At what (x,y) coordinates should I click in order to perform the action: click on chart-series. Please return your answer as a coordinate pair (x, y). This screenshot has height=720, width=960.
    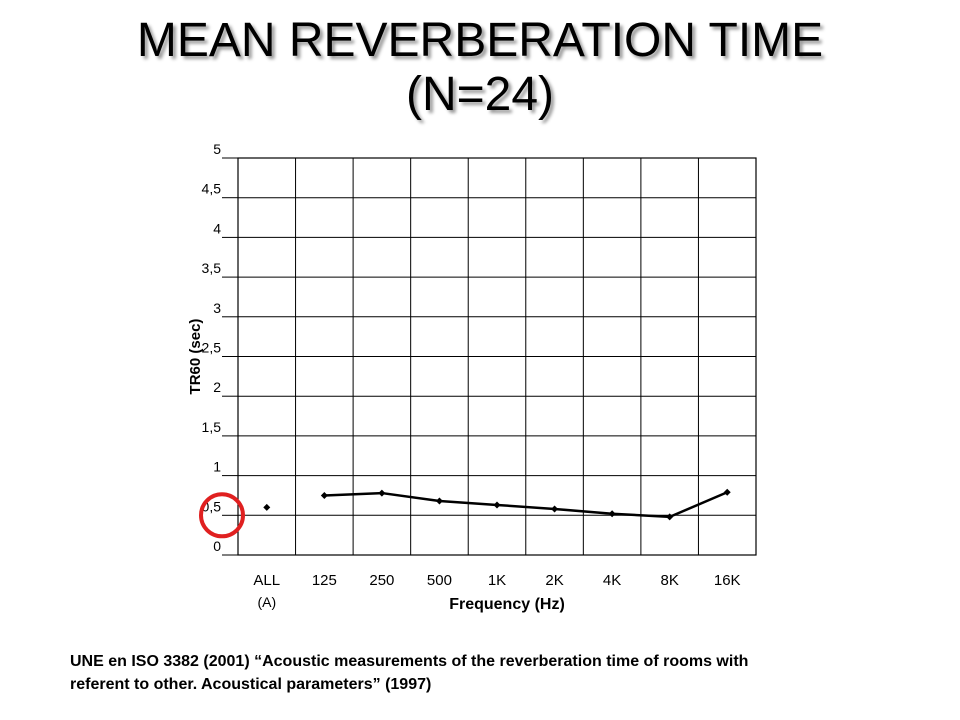
    Looking at the image, I should click on (497, 504).